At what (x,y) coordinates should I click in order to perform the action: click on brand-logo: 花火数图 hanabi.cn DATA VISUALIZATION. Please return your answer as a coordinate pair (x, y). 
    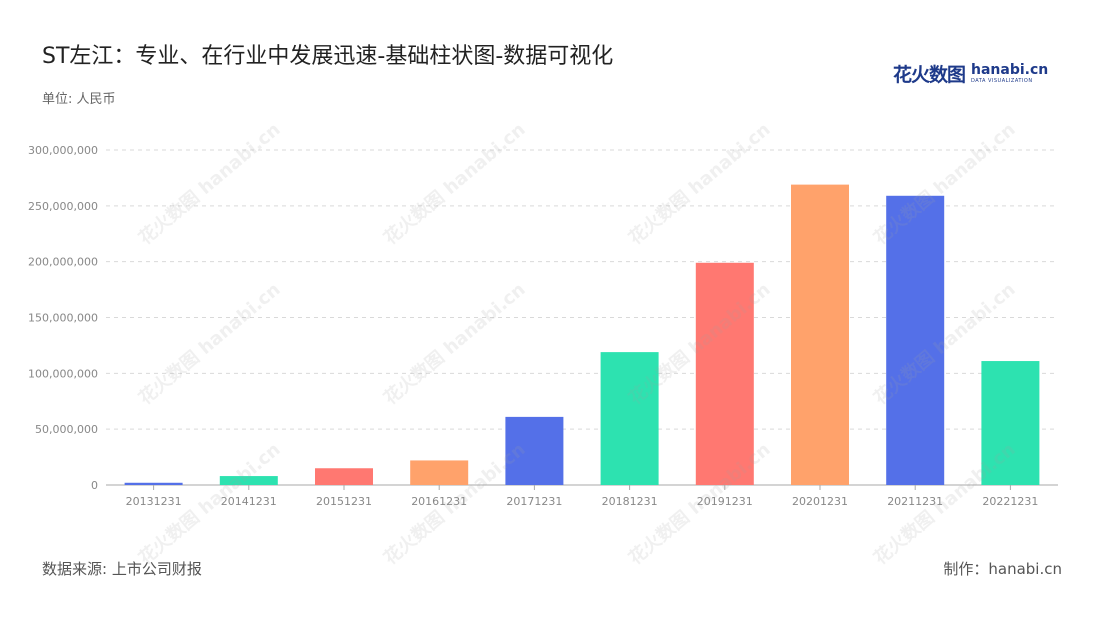
    Looking at the image, I should click on (970, 73).